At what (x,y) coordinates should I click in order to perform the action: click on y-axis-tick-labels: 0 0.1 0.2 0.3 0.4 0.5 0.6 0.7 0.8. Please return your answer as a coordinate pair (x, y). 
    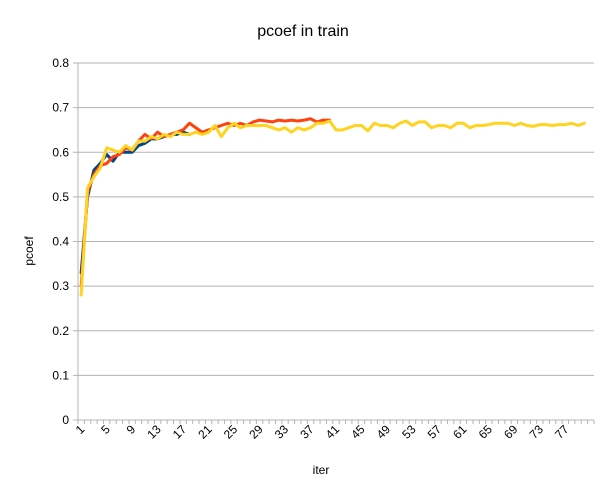
    Looking at the image, I should click on (60, 241).